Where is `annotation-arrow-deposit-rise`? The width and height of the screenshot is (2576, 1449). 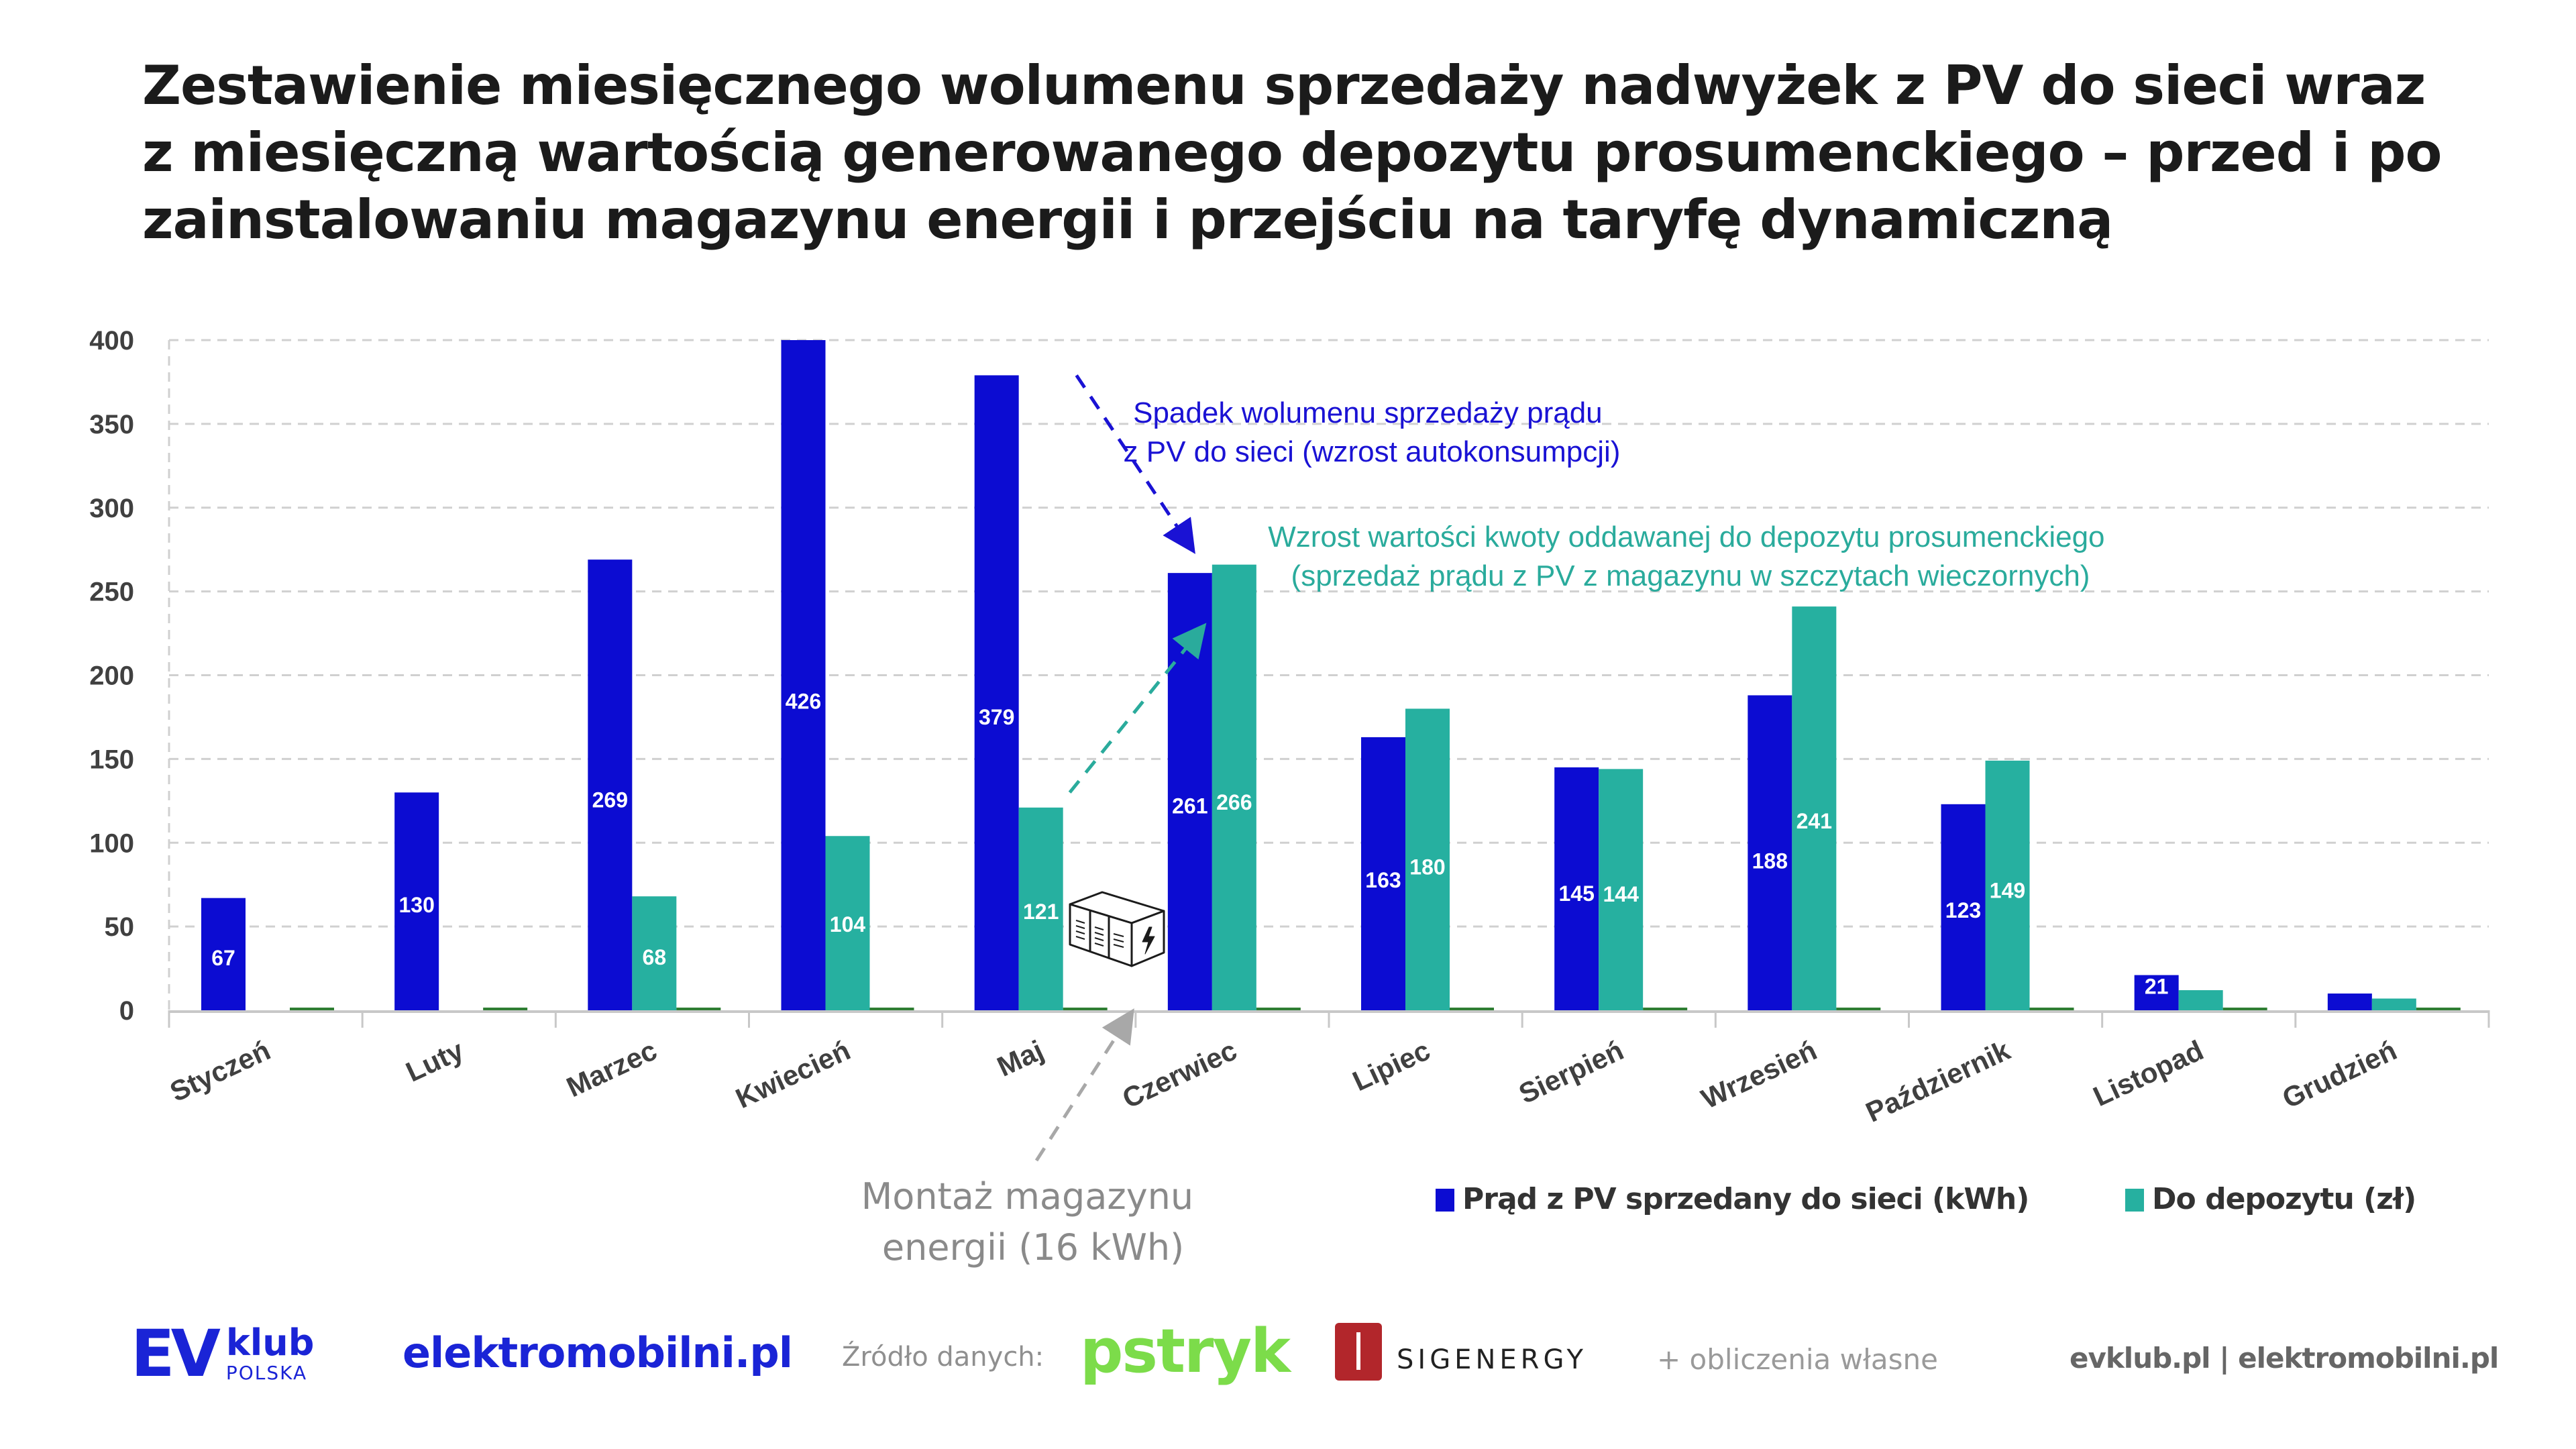 annotation-arrow-deposit-rise is located at coordinates (1137, 708).